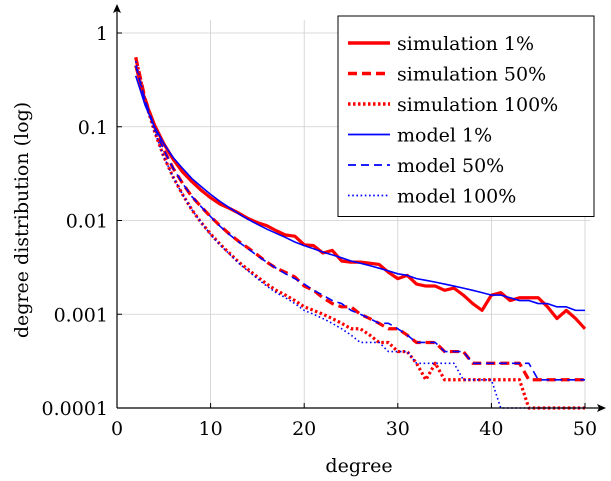  I want to click on x-tick-label: 40, so click(491, 429).